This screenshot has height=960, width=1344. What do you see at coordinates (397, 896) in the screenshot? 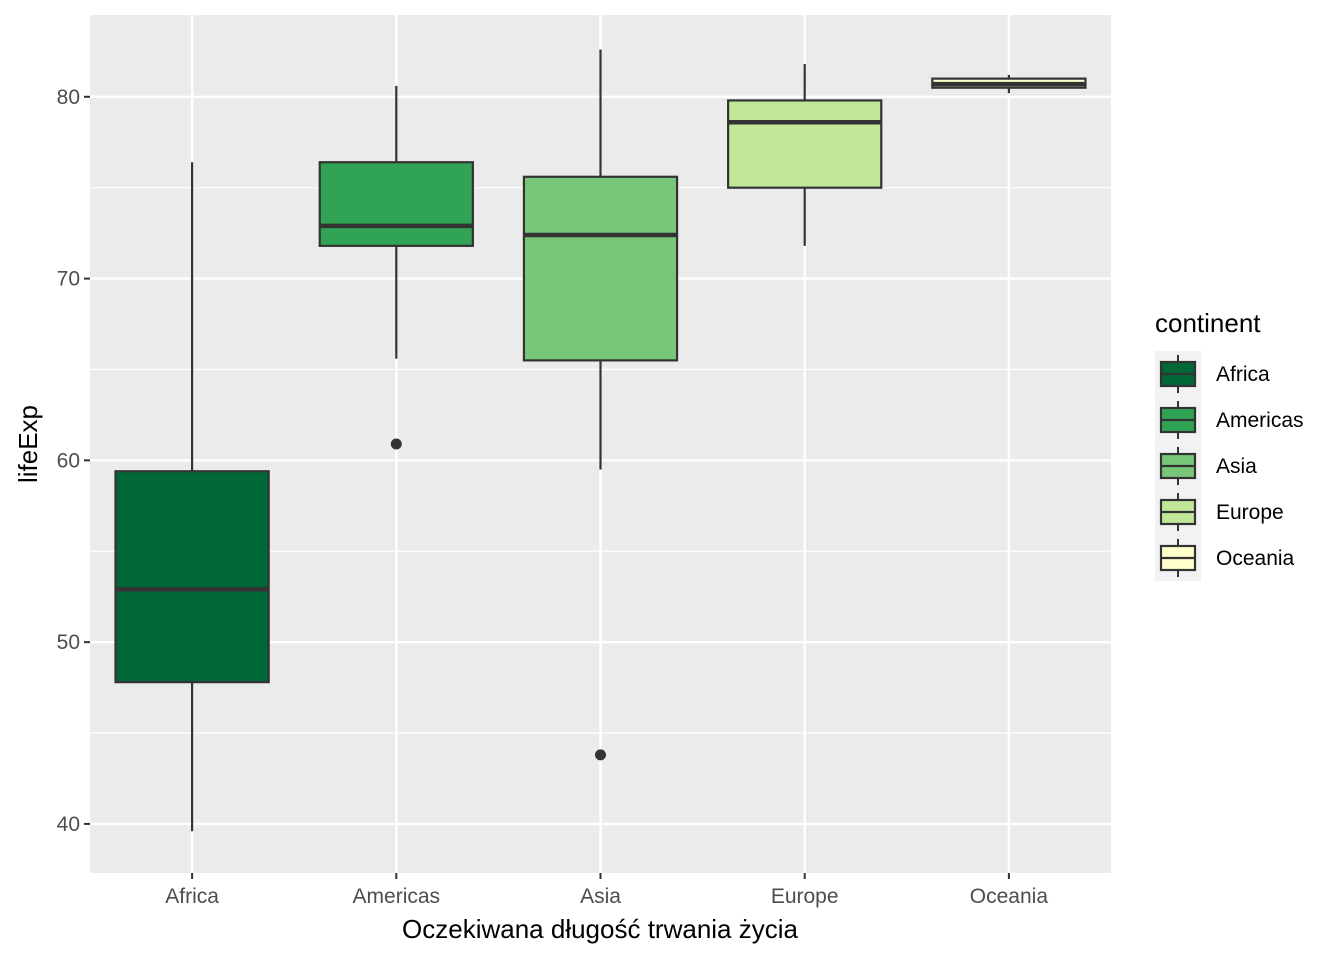
I see `x-tick-label: Americas` at bounding box center [397, 896].